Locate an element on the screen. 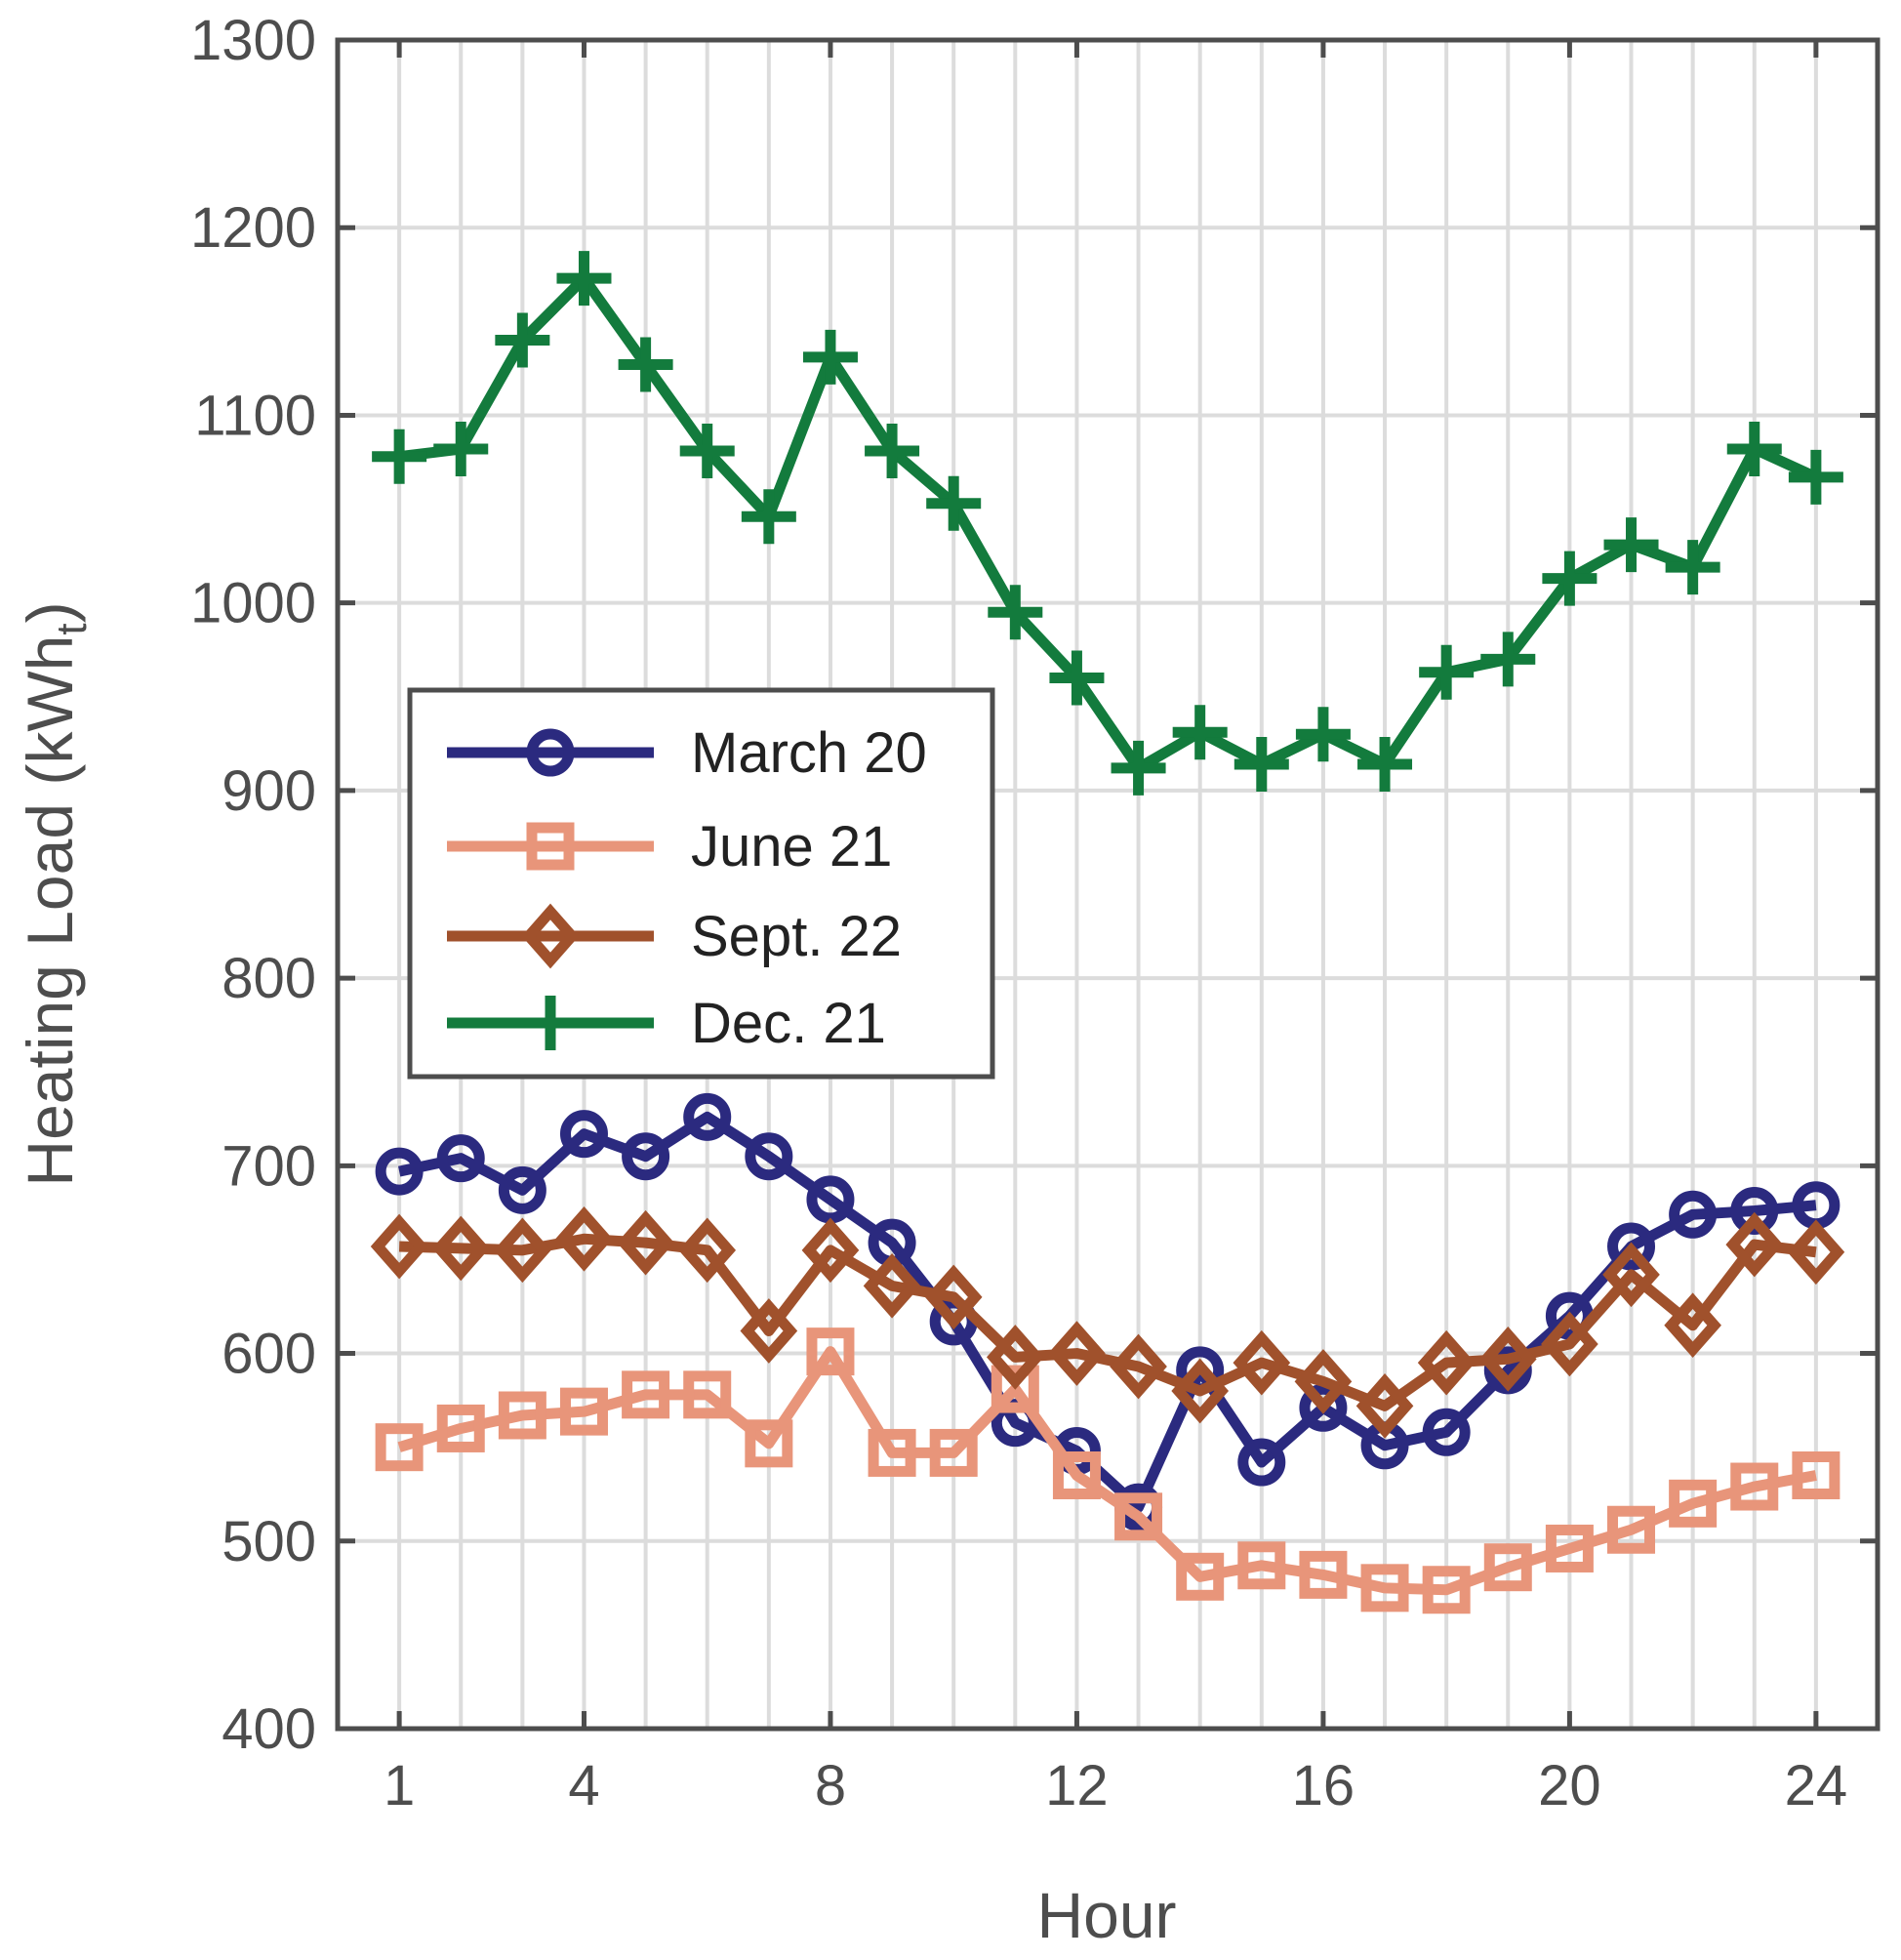 The width and height of the screenshot is (1901, 1960). legend: March 20 June 21 Sept. 22 Dec. 21 is located at coordinates (701, 884).